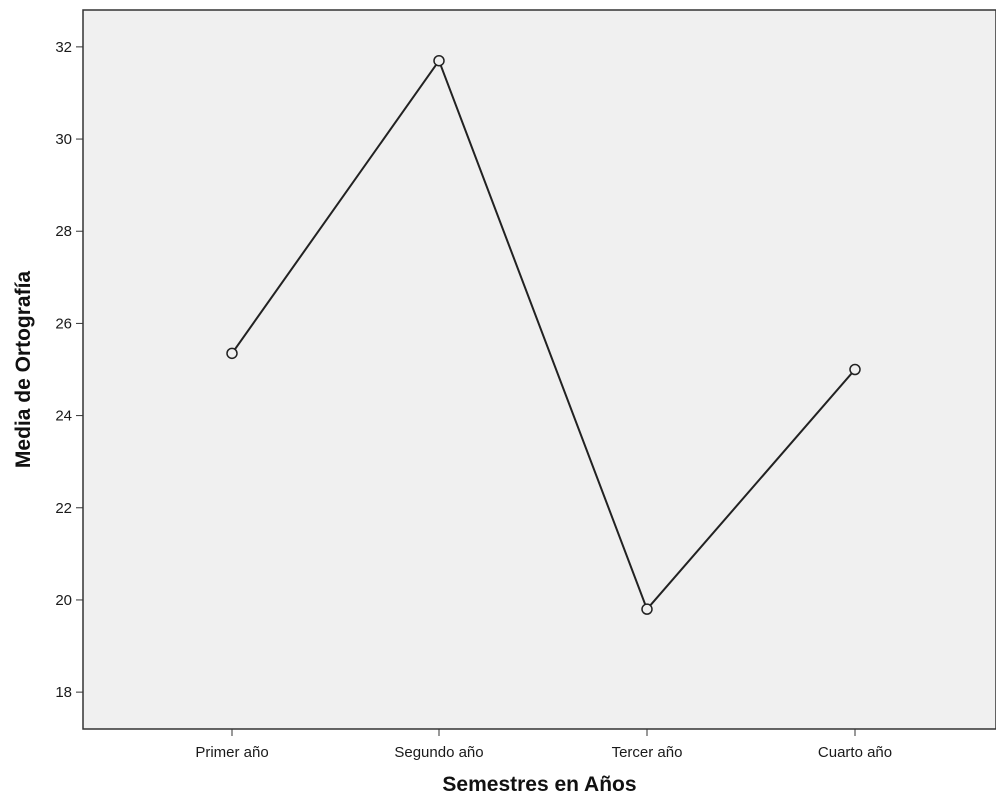 The image size is (996, 801). Describe the element at coordinates (63, 692) in the screenshot. I see `y-tick-label: 18` at that location.